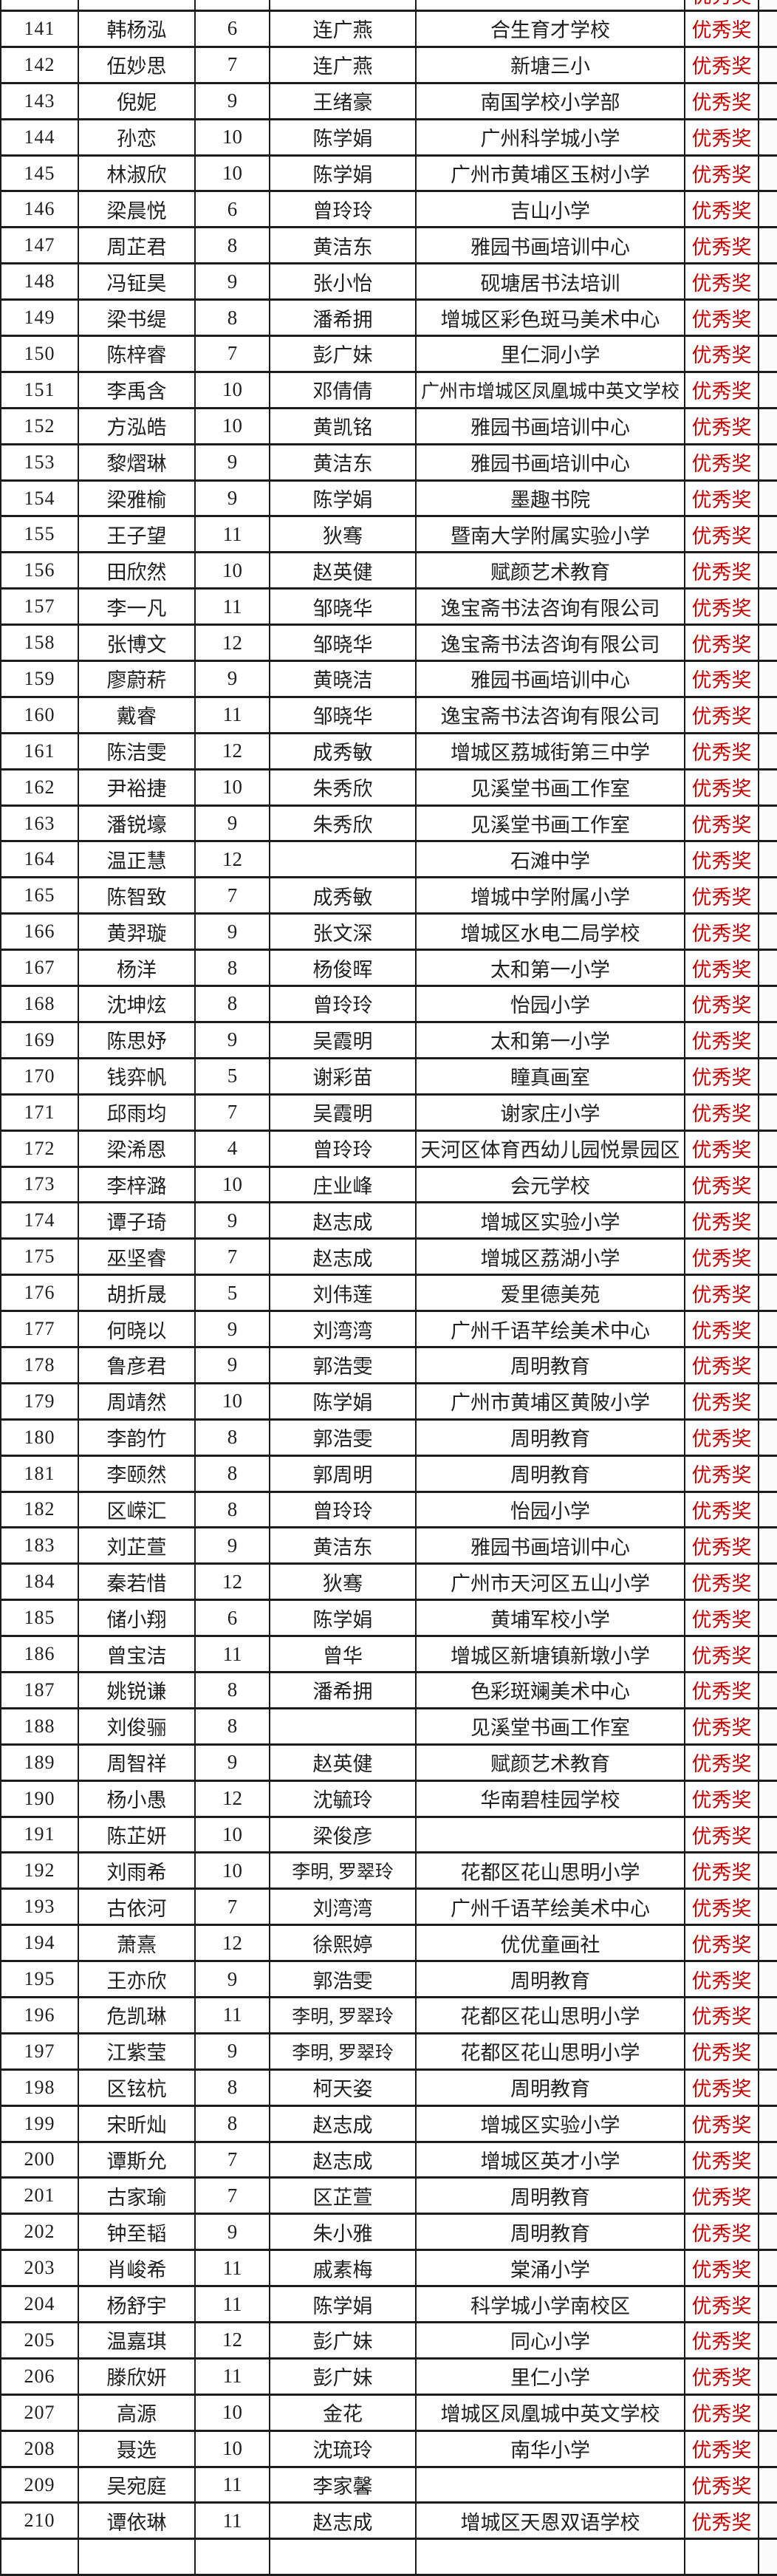 This screenshot has width=777, height=2576. I want to click on cell-number: 158, so click(39, 643).